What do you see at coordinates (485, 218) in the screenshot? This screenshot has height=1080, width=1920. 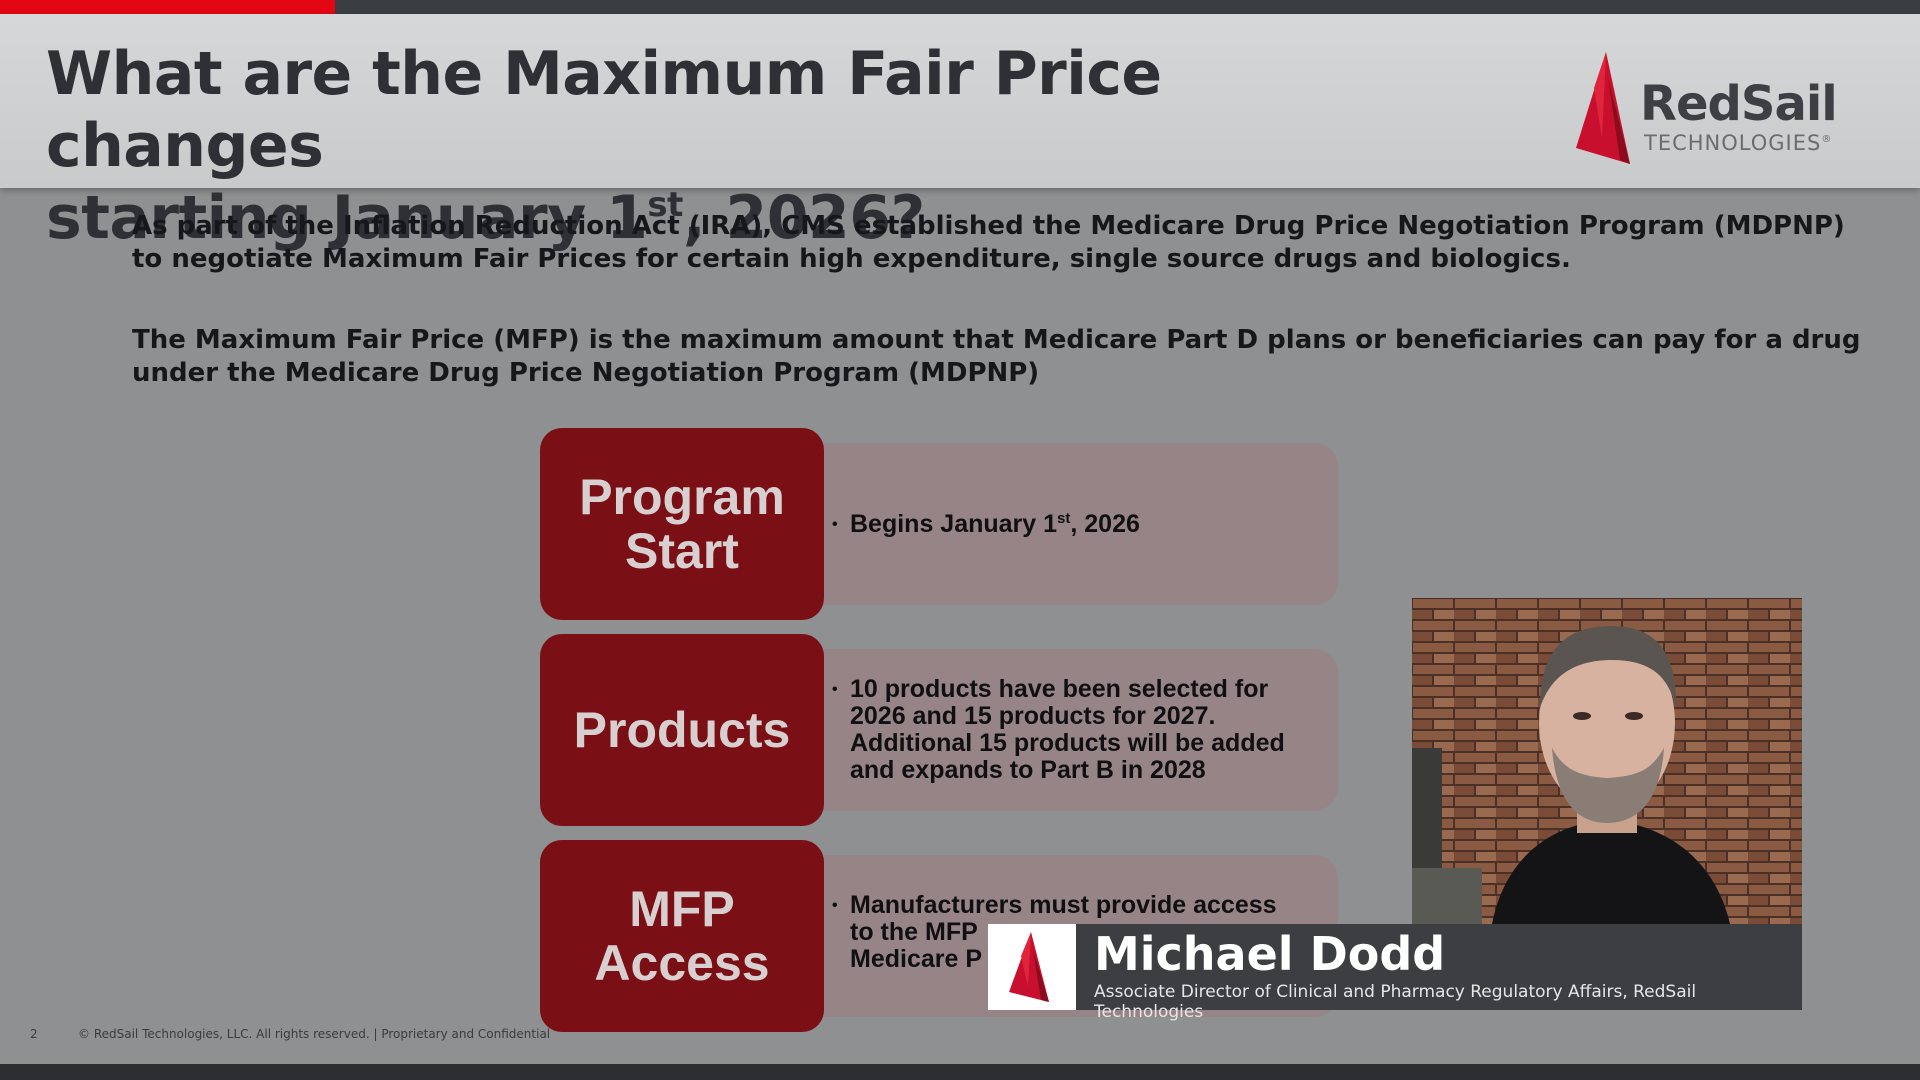 I see `title-line-2: starting January 1st, 2026?` at bounding box center [485, 218].